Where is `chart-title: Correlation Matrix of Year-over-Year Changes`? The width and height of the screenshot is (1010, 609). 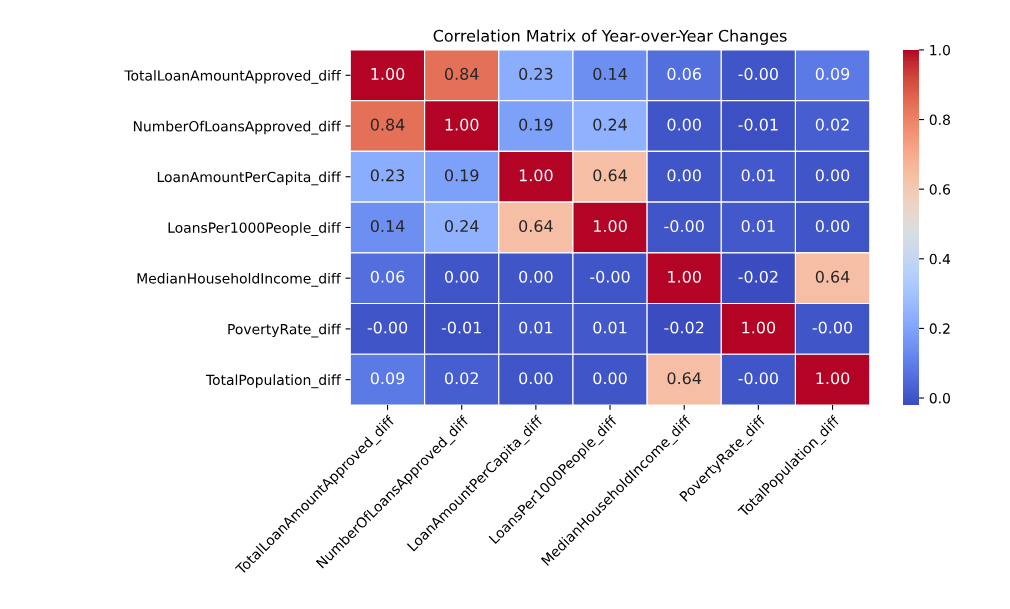 chart-title: Correlation Matrix of Year-over-Year Changes is located at coordinates (610, 37).